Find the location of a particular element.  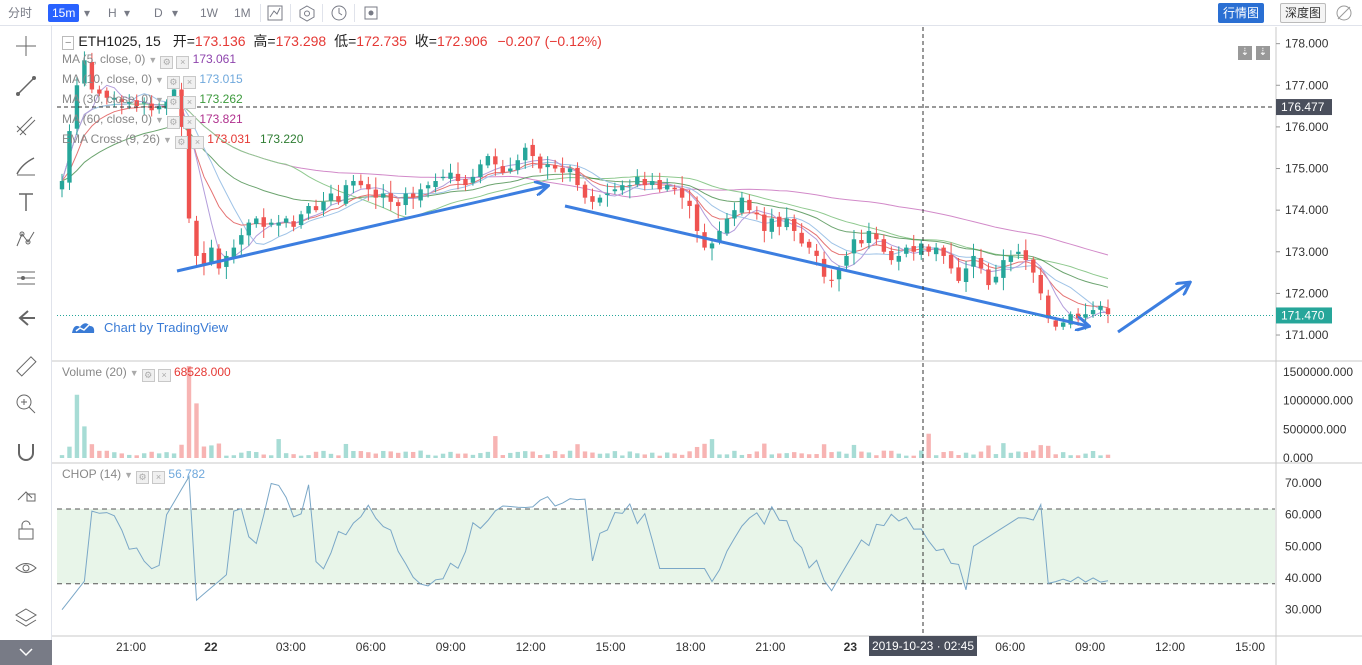

hour-dropdown-icon: ▾ is located at coordinates (127, 13).